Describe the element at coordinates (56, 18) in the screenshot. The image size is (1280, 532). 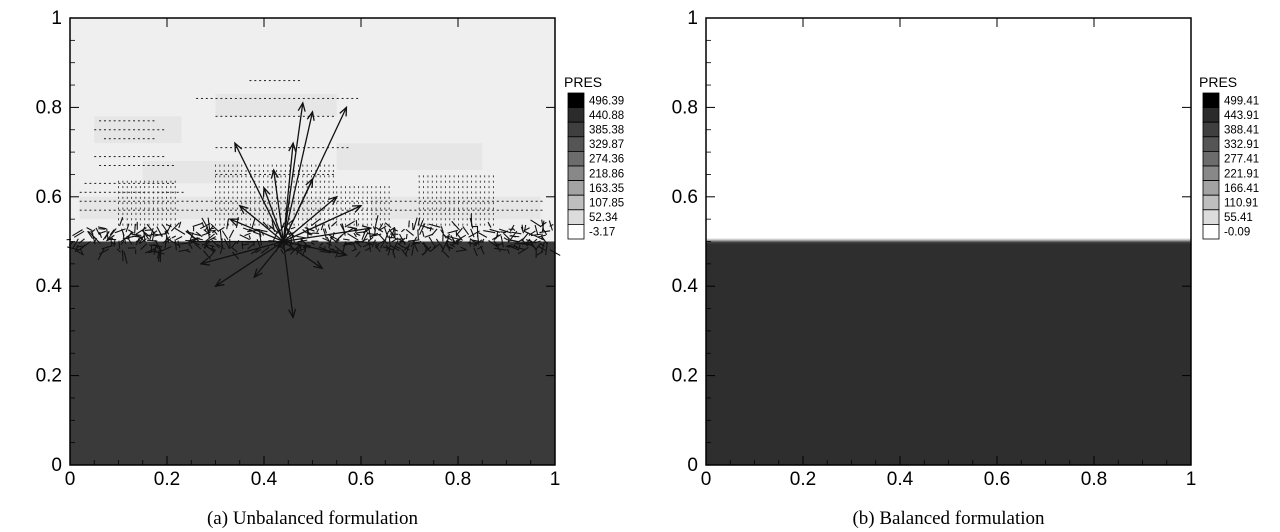
I see `y-tick-label: 1` at that location.